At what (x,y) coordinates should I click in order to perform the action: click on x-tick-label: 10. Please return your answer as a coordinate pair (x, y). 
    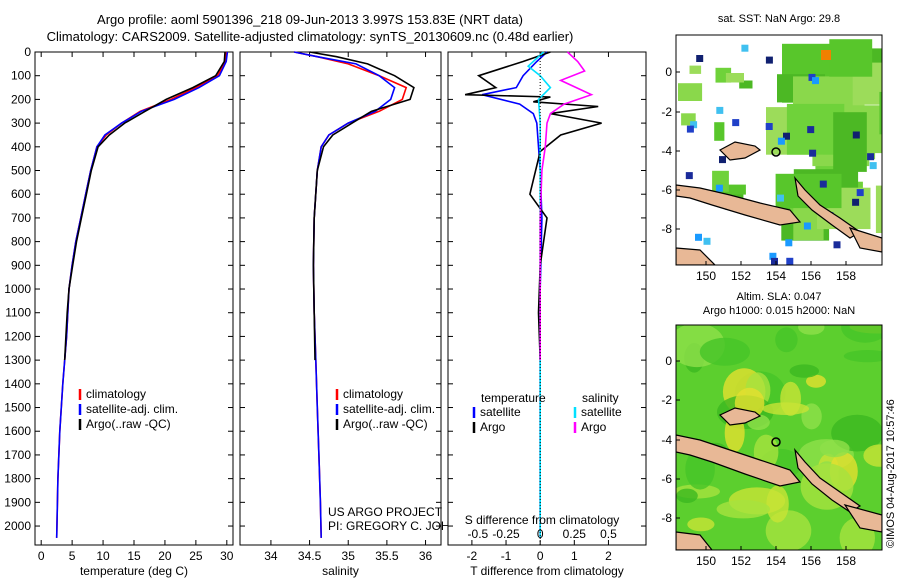
    Looking at the image, I should click on (103, 556).